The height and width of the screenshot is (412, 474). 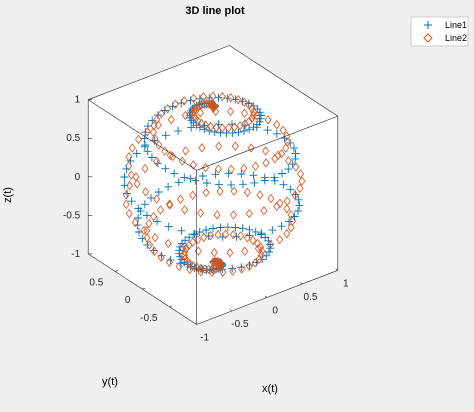 What do you see at coordinates (336, 269) in the screenshot?
I see `x-tick` at bounding box center [336, 269].